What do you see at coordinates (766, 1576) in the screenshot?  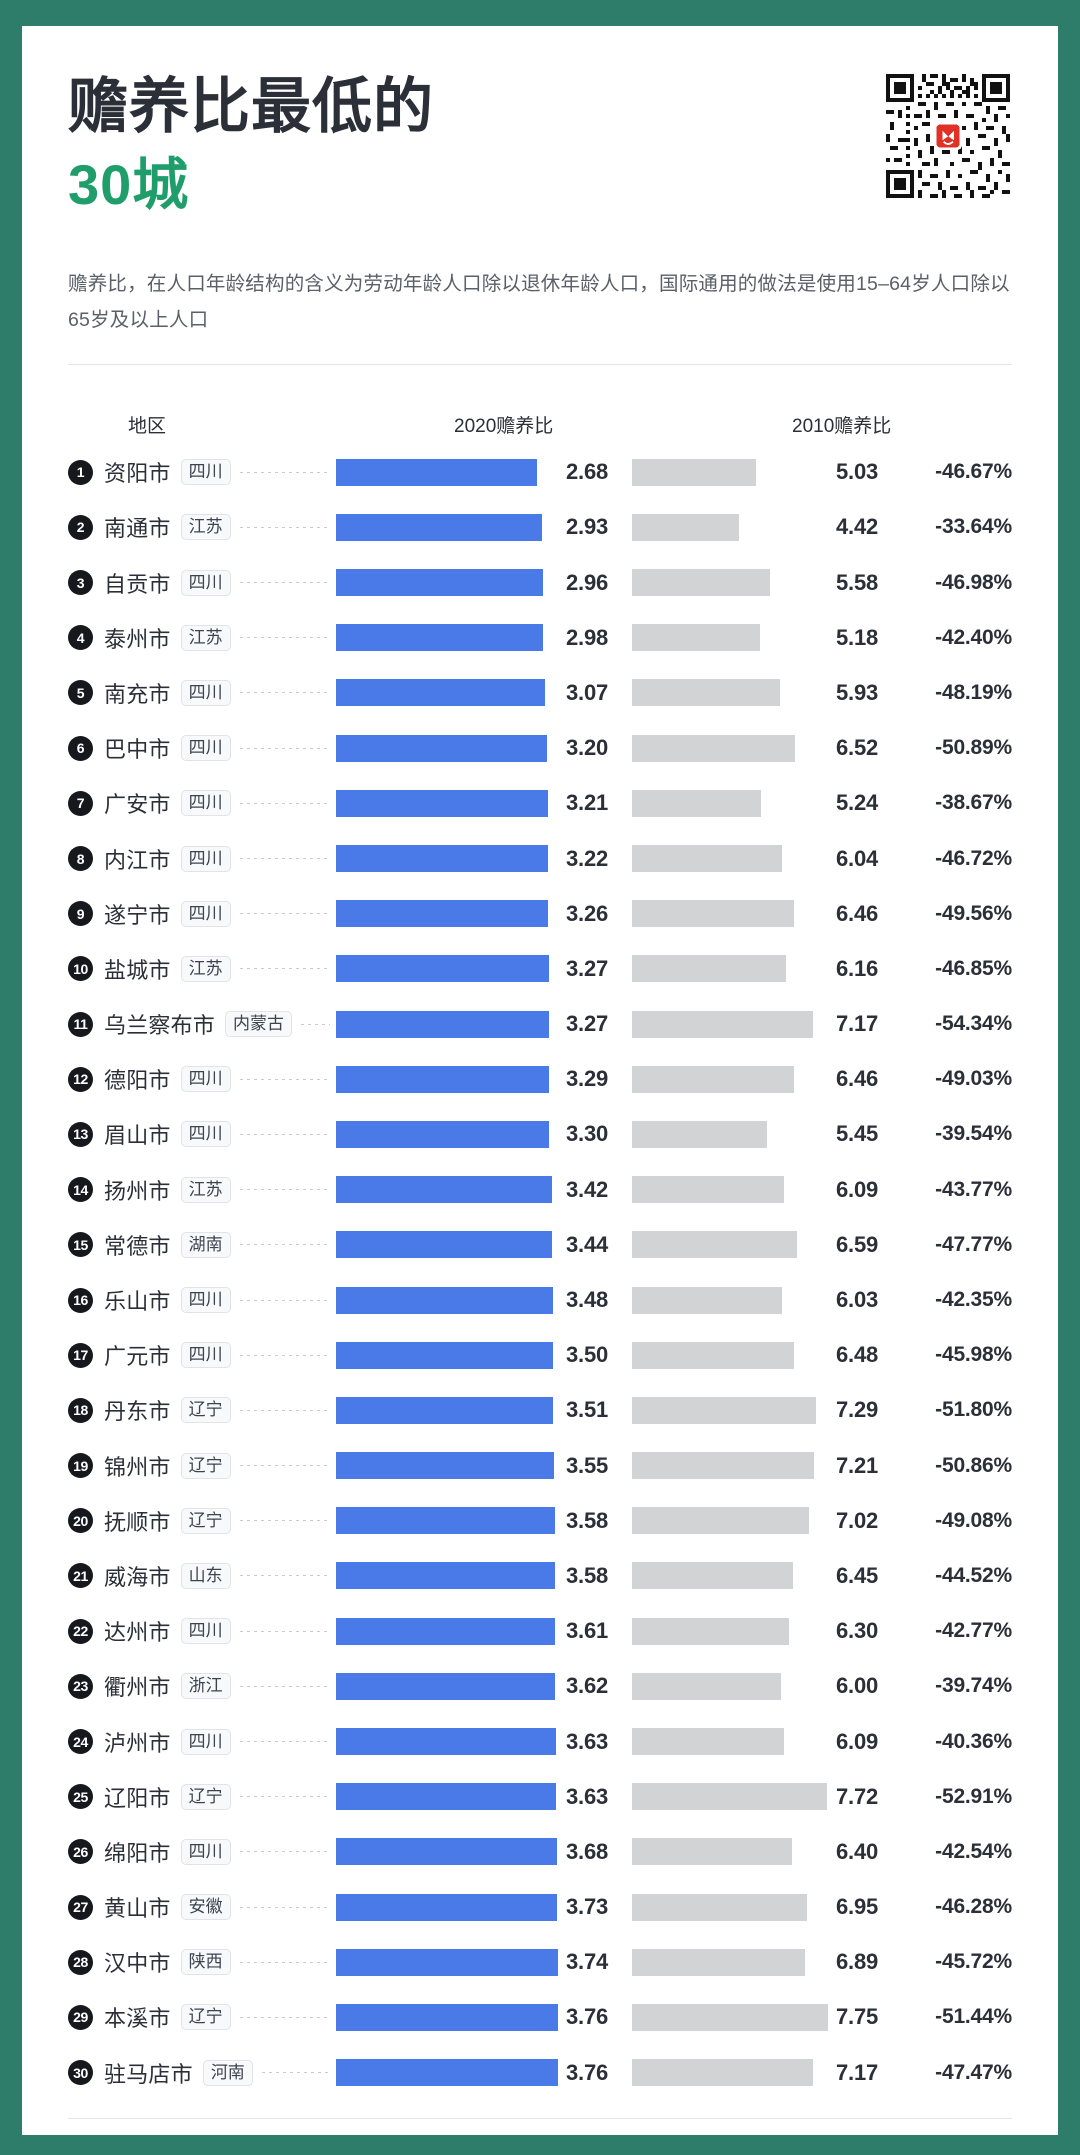 I see `ratio-2010-cell: 6.45` at bounding box center [766, 1576].